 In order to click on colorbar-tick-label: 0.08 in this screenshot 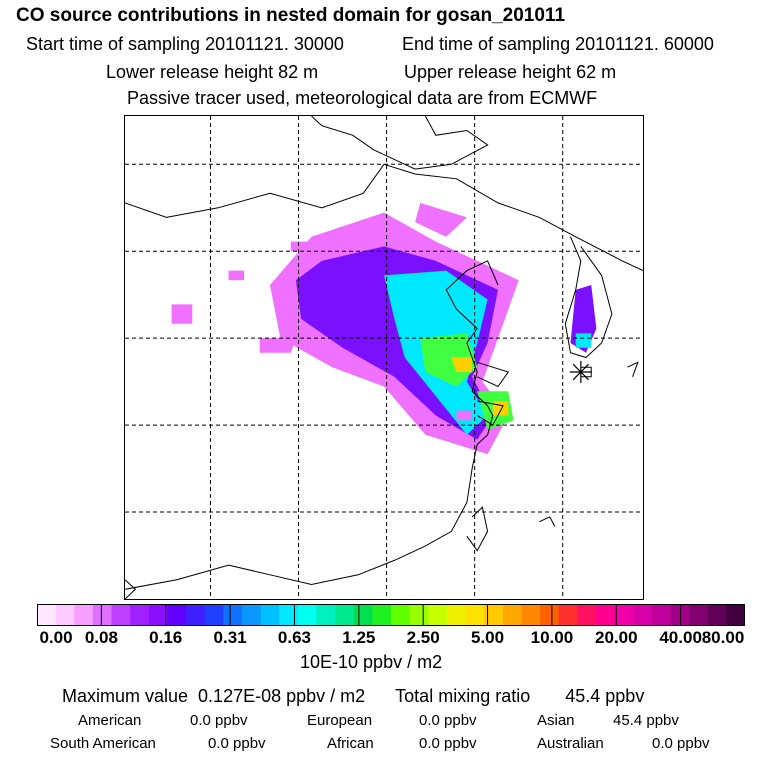, I will do `click(101, 637)`.